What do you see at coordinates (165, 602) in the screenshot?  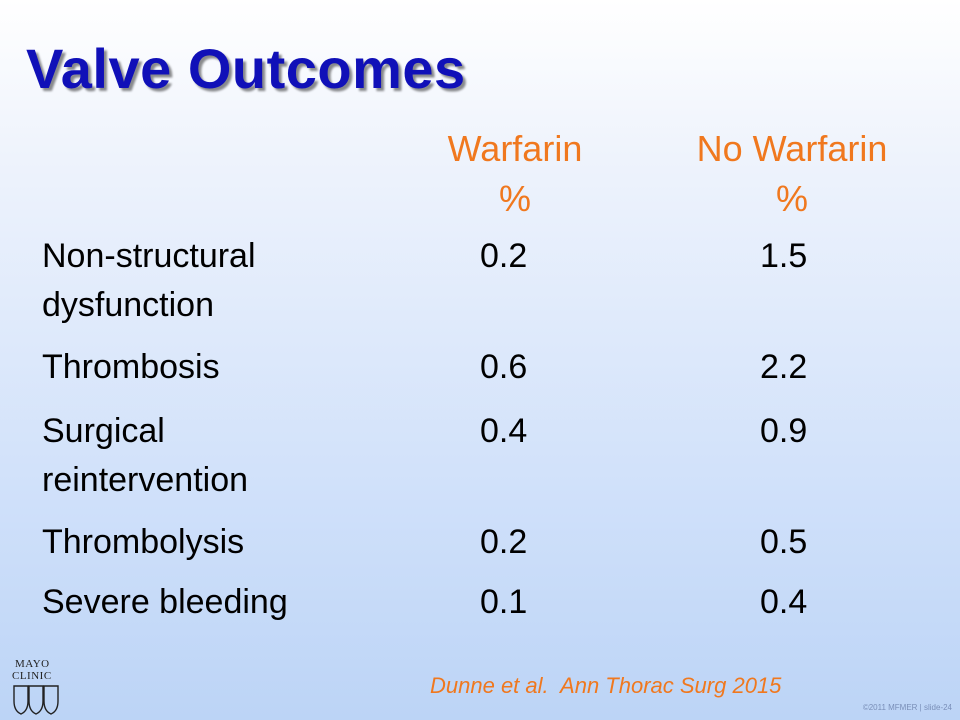 I see `row-label-severe-bleeding: Severe bleeding` at bounding box center [165, 602].